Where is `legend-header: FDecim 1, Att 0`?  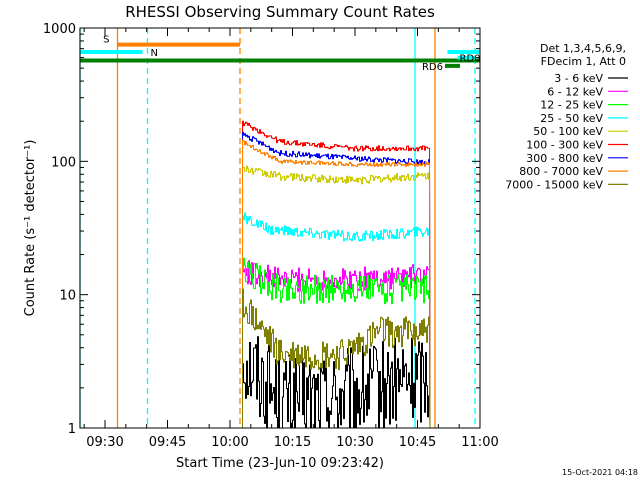
legend-header: FDecim 1, Att 0 is located at coordinates (583, 61).